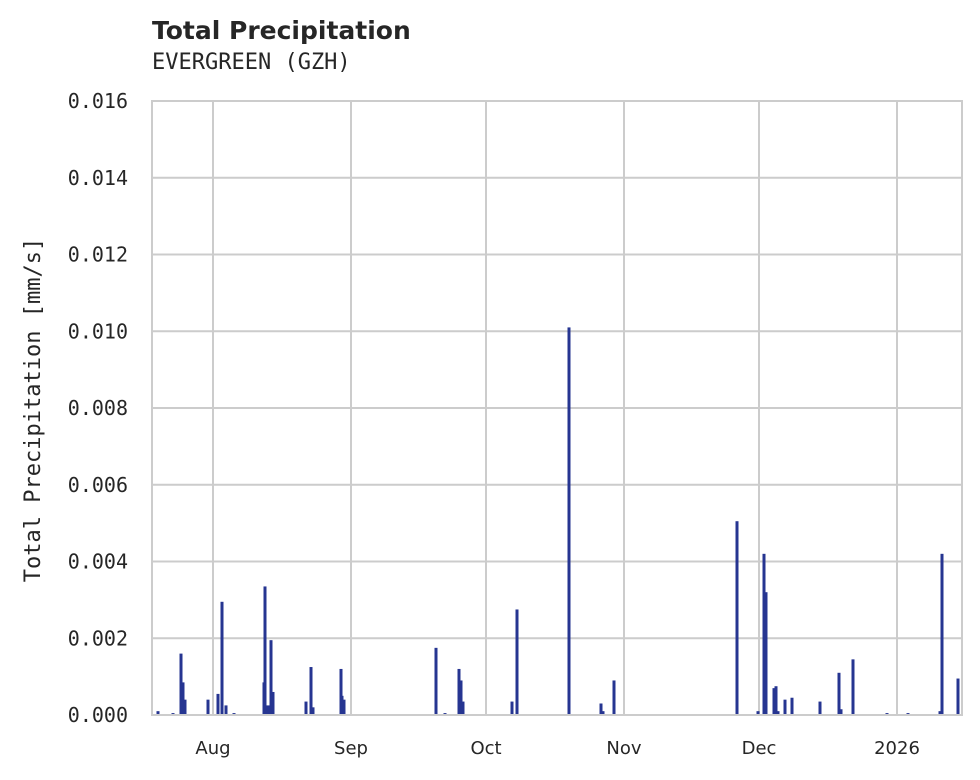 This screenshot has width=980, height=780. I want to click on y-tick-label: 0.010, so click(98, 331).